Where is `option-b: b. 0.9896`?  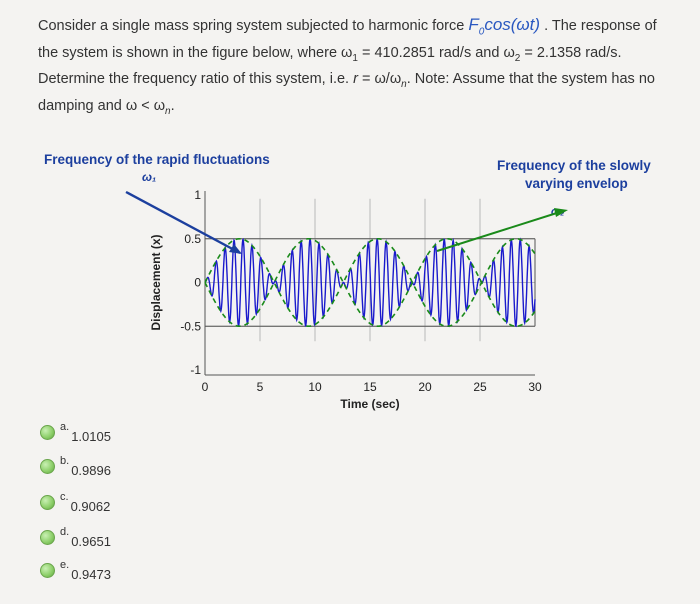
option-b: b. 0.9896 is located at coordinates (75, 466).